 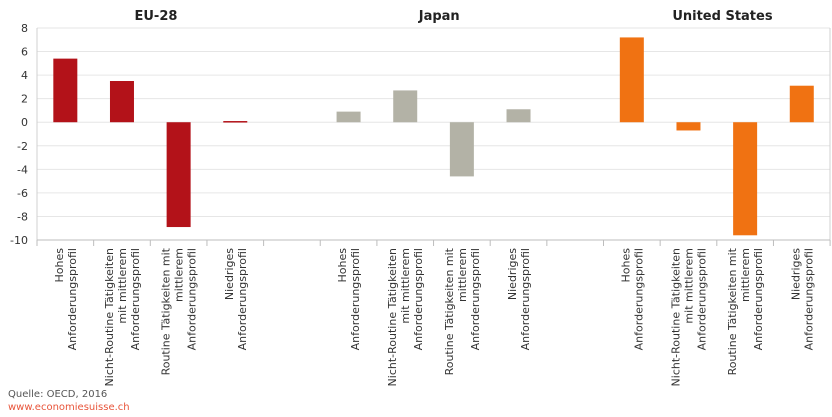 I want to click on y-tick-label: -6, so click(x=22, y=193).